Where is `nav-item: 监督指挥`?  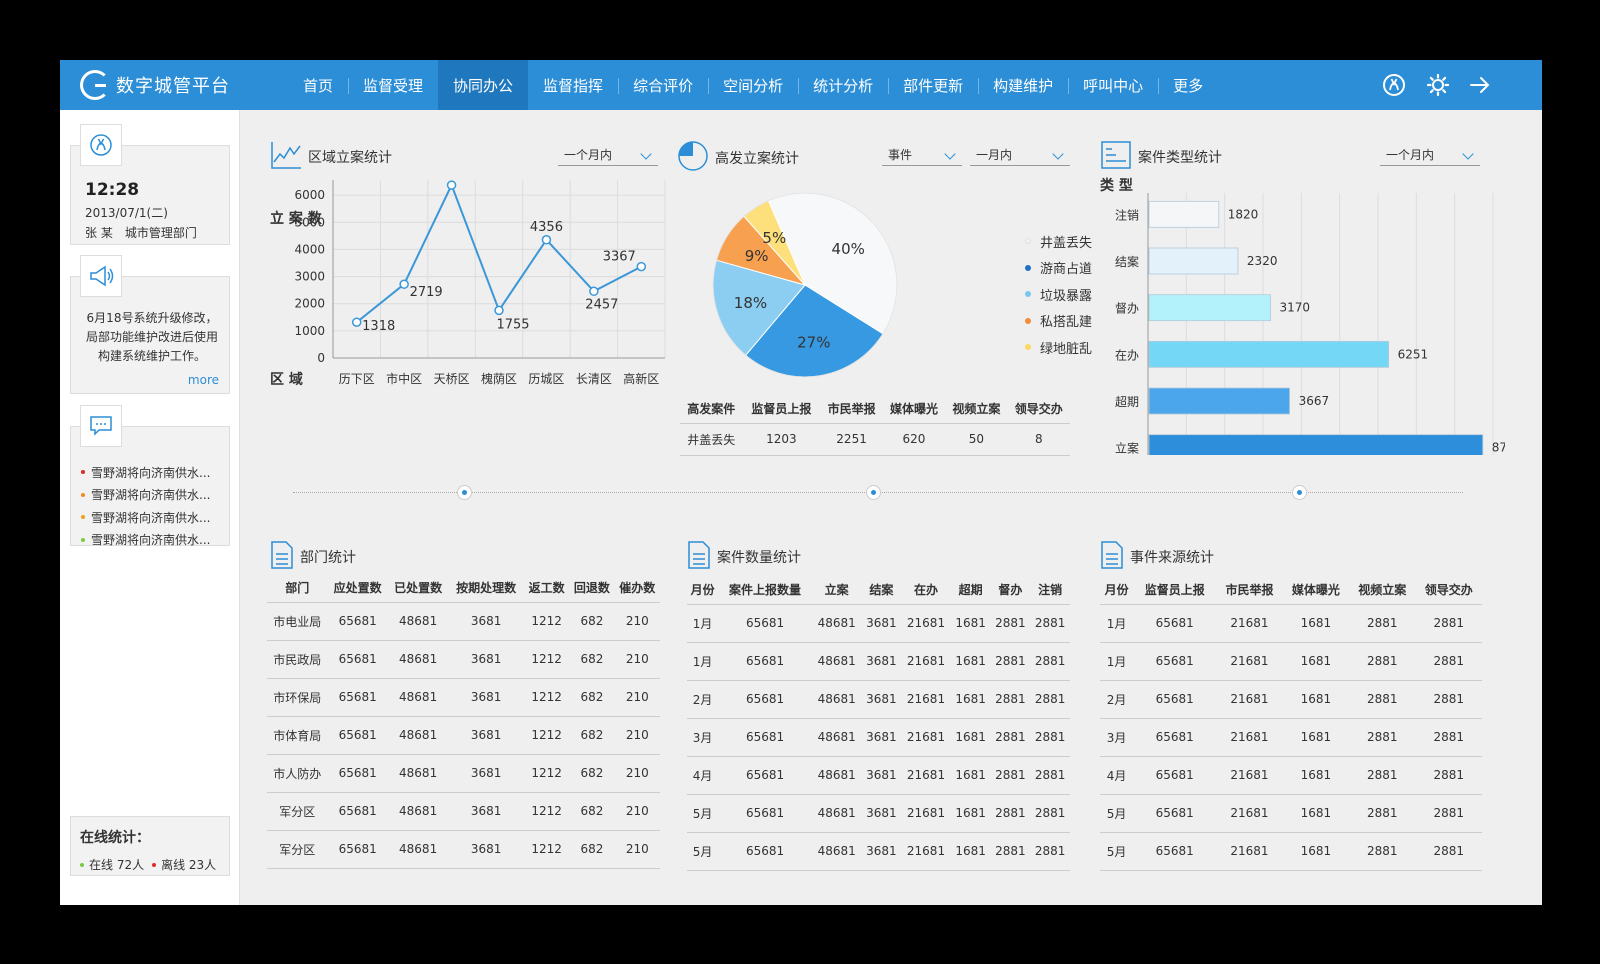
nav-item: 监督指挥 is located at coordinates (573, 86).